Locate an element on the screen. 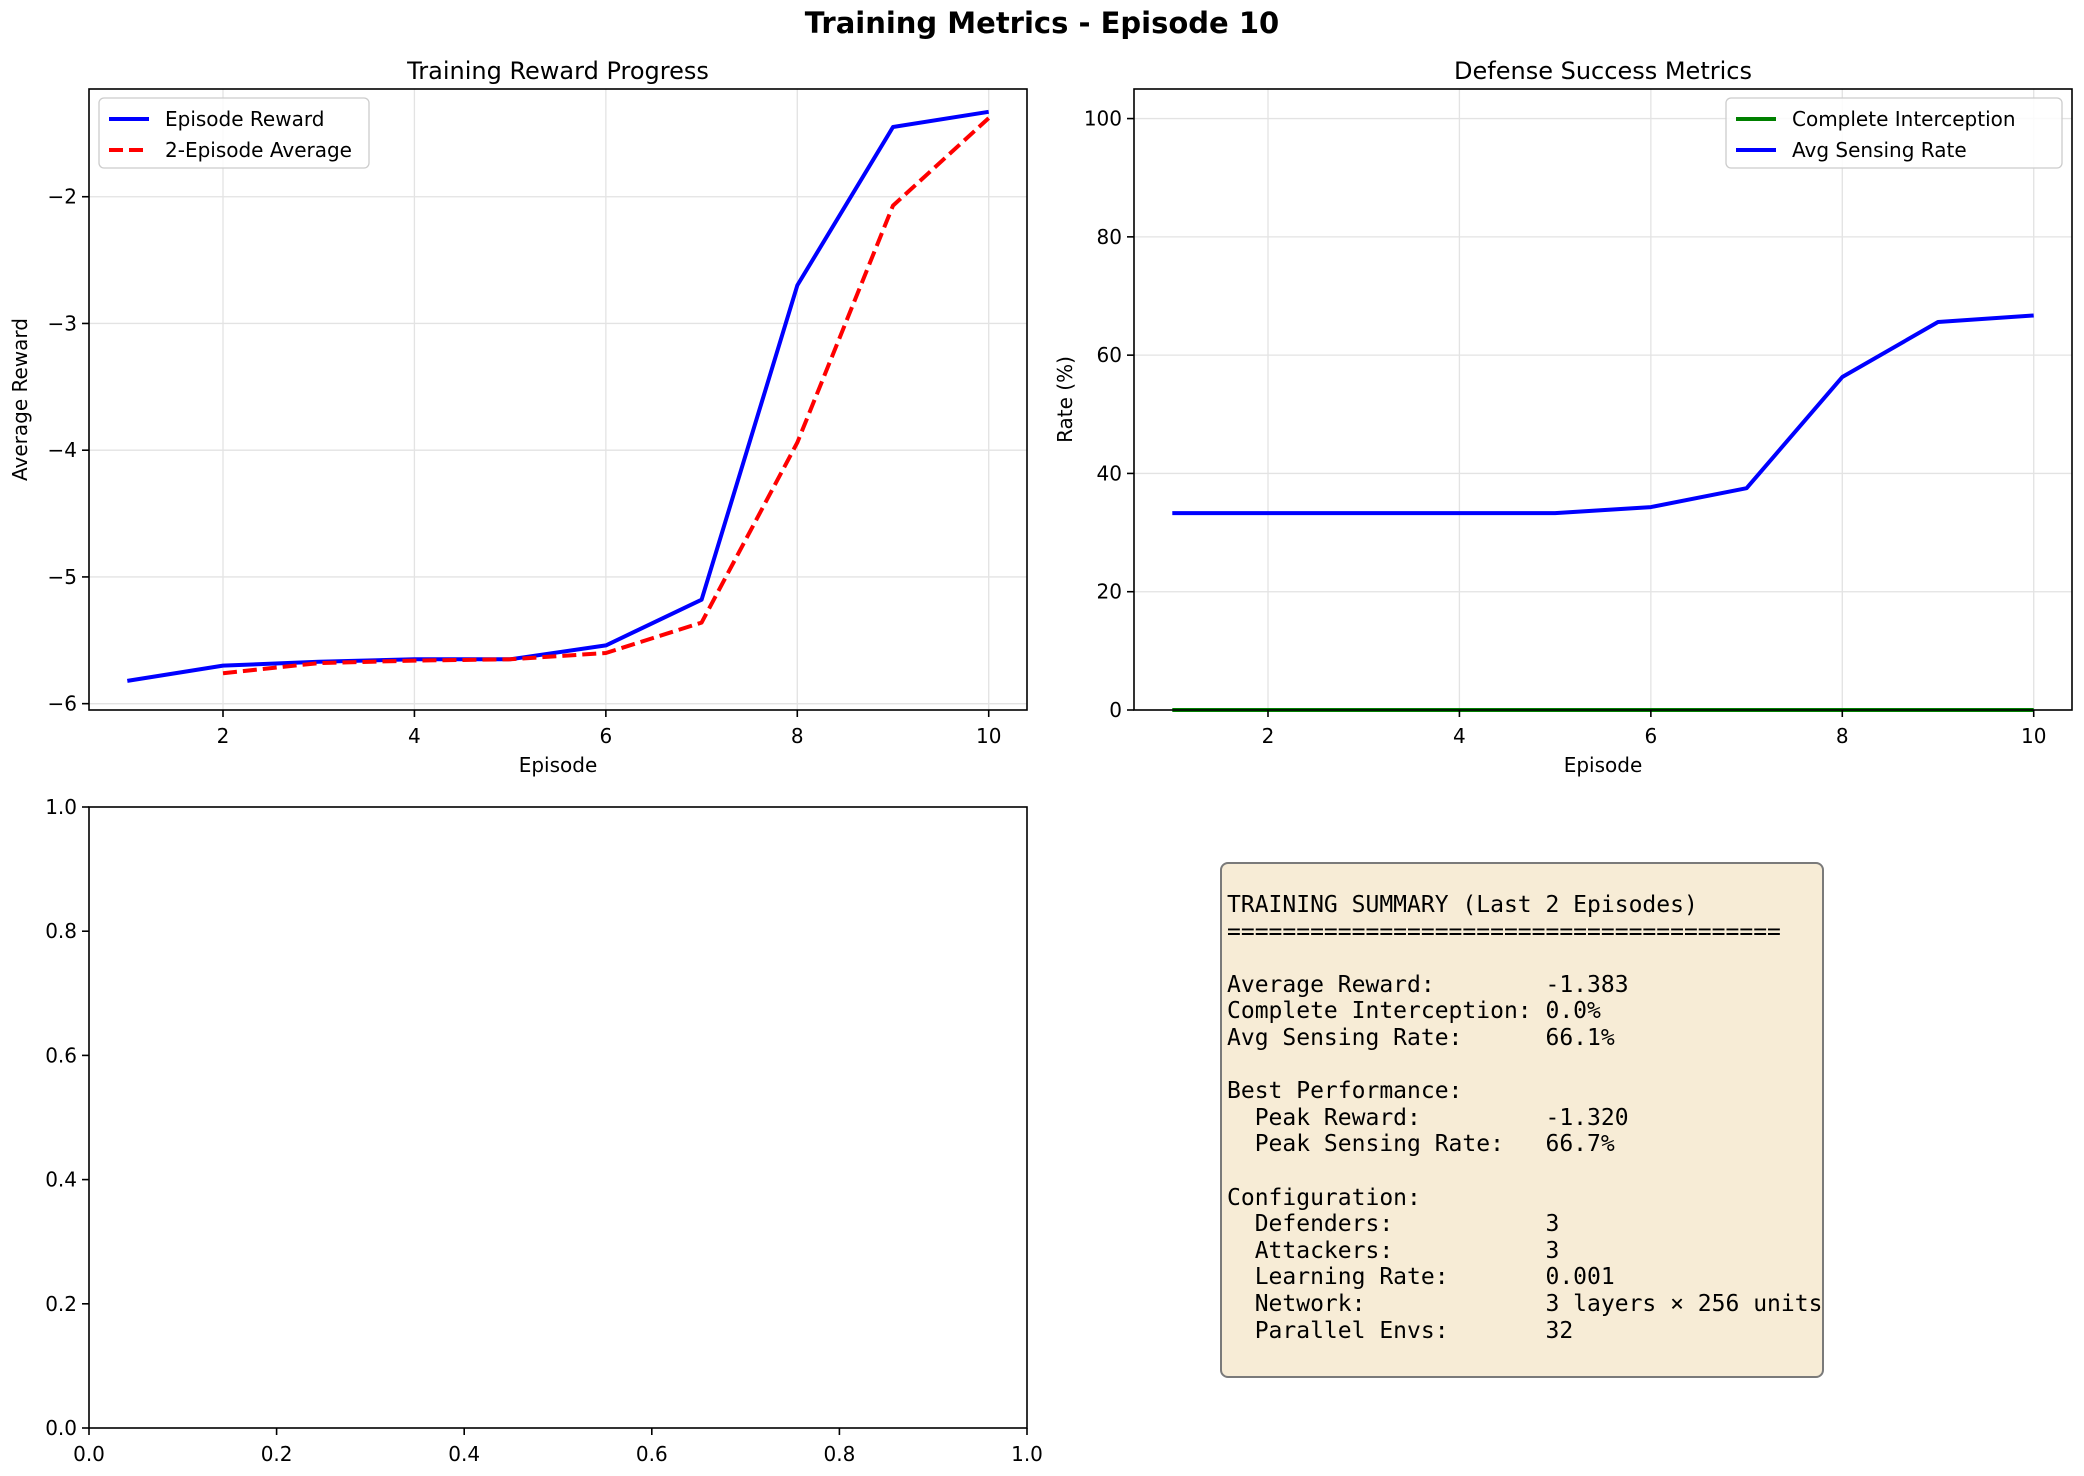  summary-line: Peak Reward: -1.320 is located at coordinates (1428, 1117).